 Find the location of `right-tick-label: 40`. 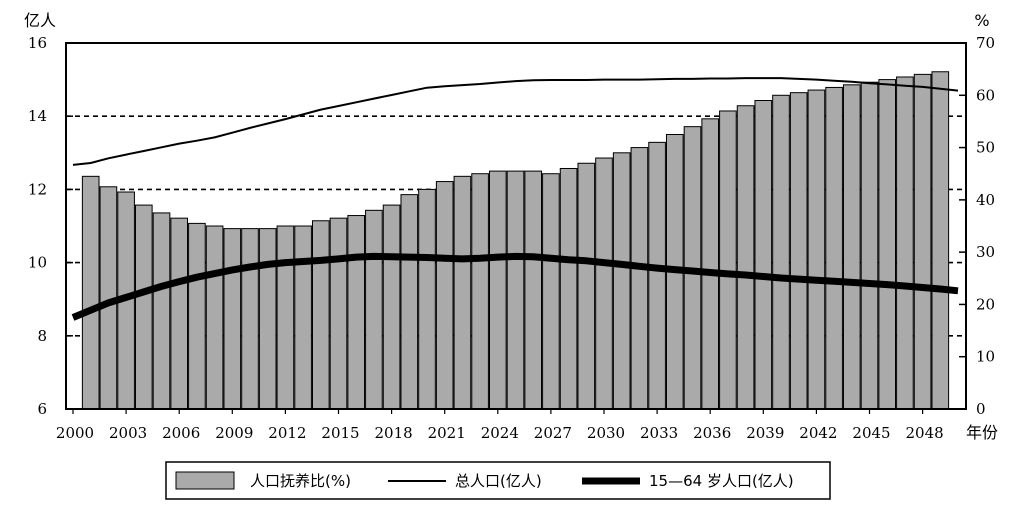

right-tick-label: 40 is located at coordinates (985, 200).